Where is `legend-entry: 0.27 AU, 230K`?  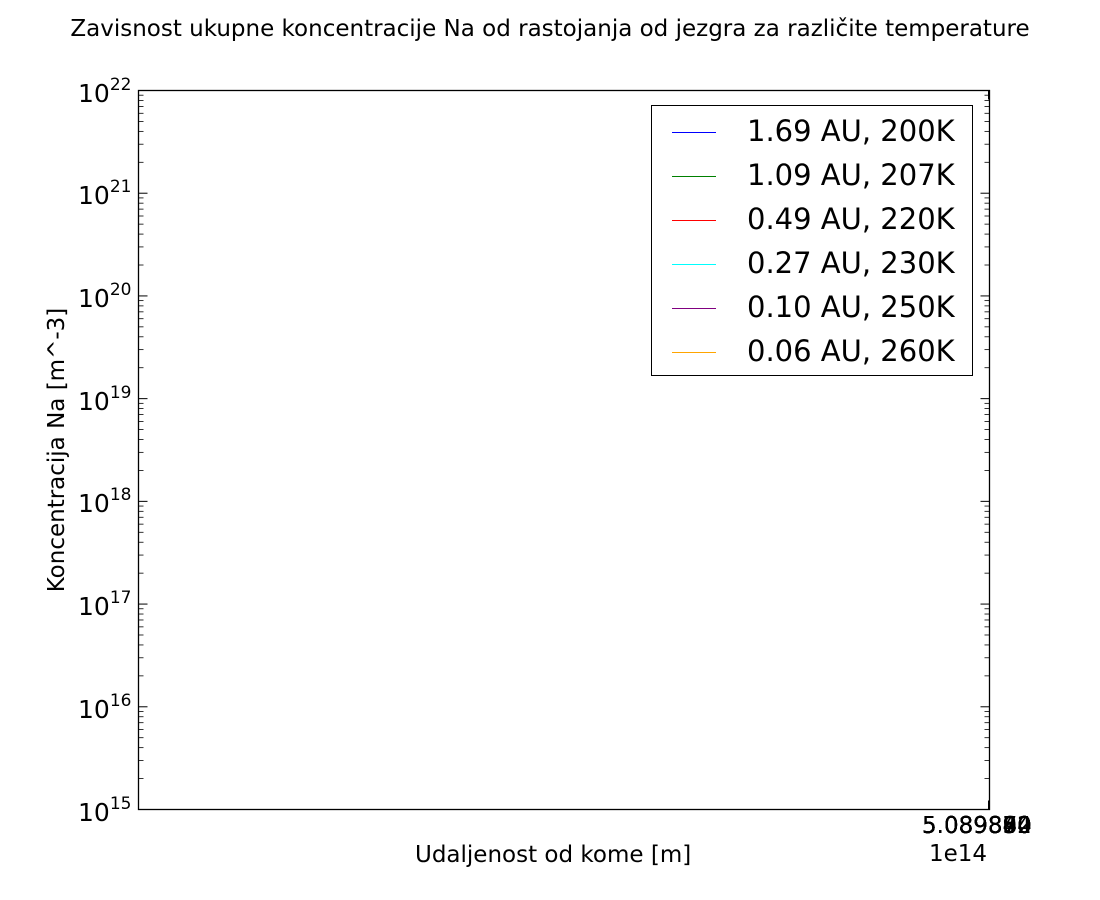 legend-entry: 0.27 AU, 230K is located at coordinates (812, 263).